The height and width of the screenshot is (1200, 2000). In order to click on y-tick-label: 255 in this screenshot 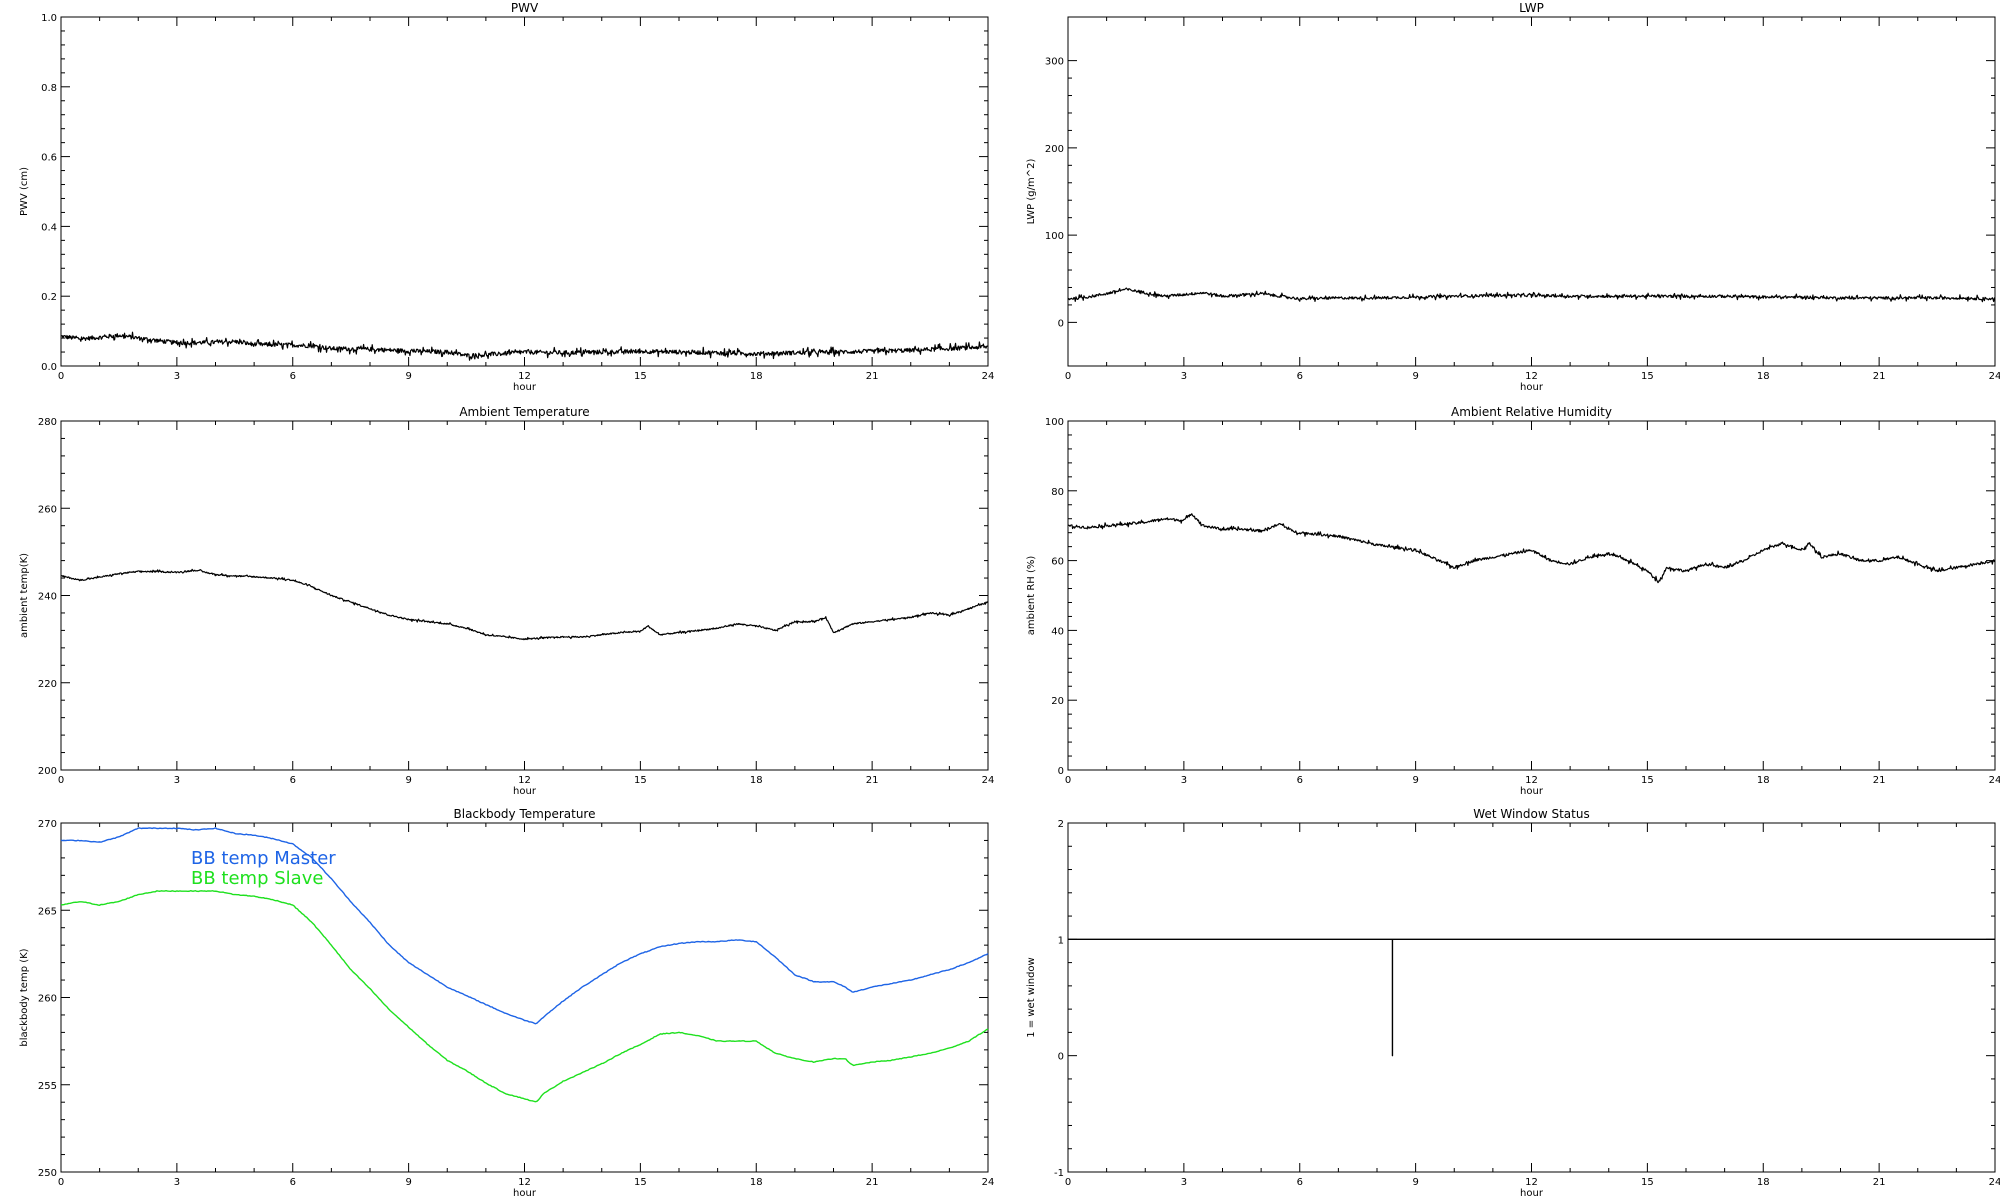, I will do `click(47, 1086)`.